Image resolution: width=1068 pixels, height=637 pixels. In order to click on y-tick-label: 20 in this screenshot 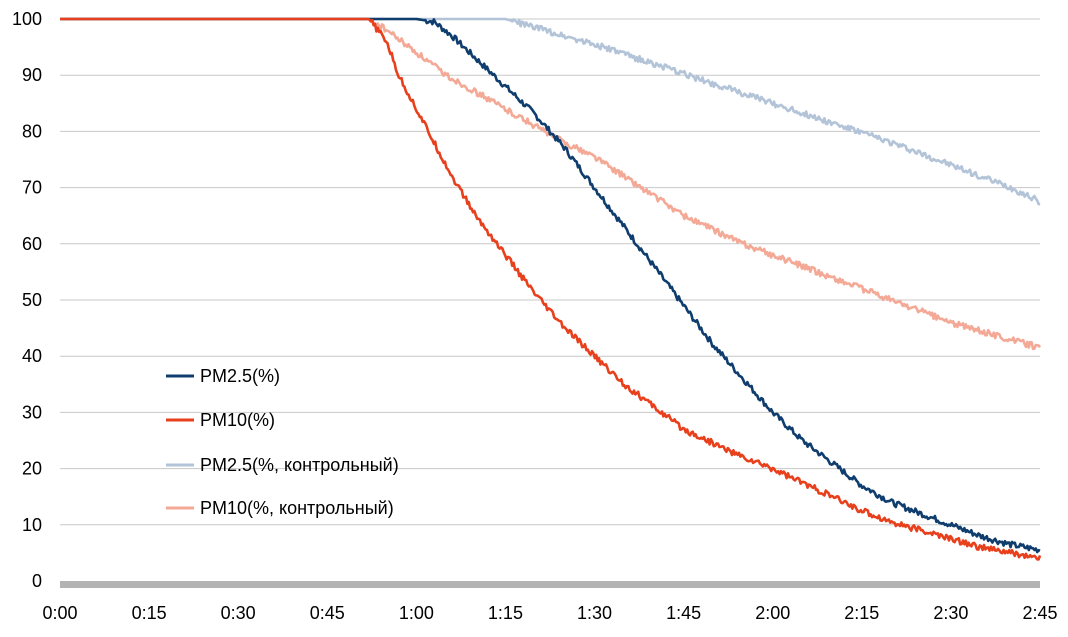, I will do `click(32, 469)`.